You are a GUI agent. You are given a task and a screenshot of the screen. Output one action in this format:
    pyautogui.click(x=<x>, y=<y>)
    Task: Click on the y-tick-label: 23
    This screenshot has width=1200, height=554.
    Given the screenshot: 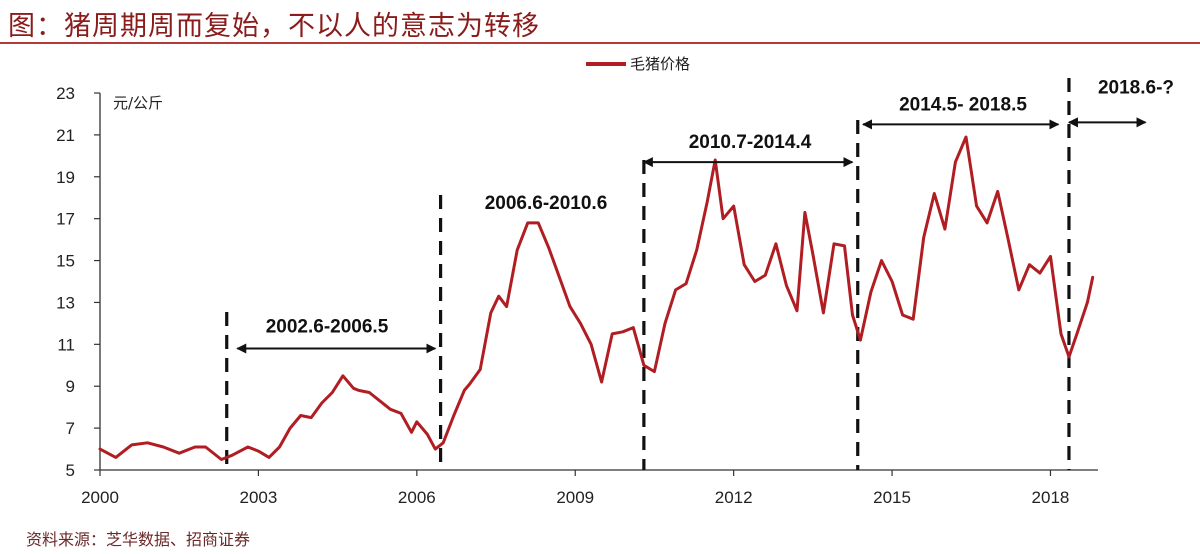 What is the action you would take?
    pyautogui.click(x=65, y=93)
    